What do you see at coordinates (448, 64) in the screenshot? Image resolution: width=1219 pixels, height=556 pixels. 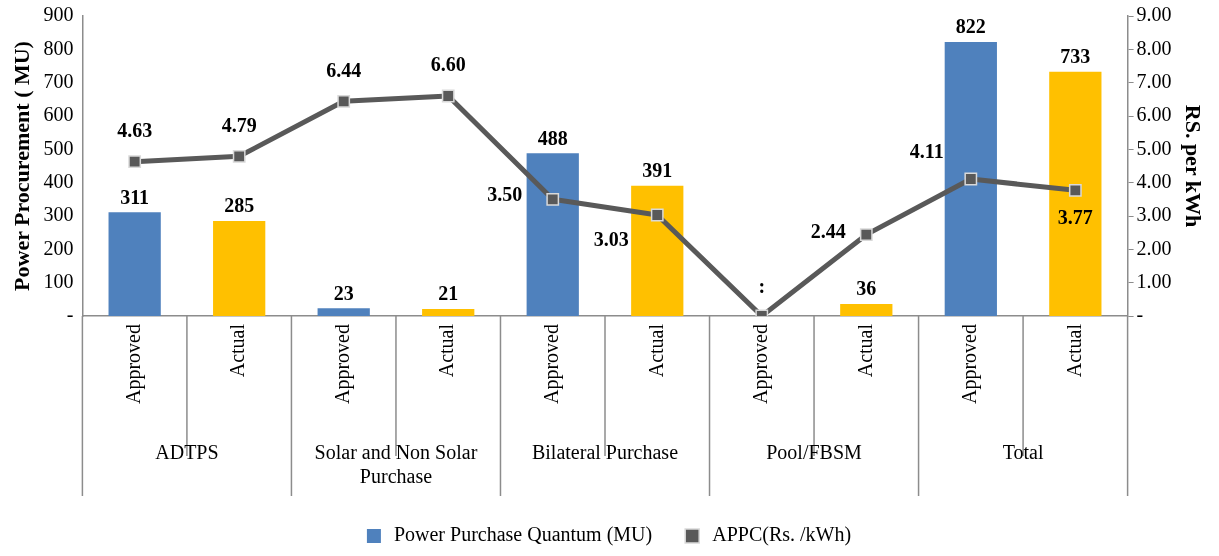 I see `data-label: 6.60` at bounding box center [448, 64].